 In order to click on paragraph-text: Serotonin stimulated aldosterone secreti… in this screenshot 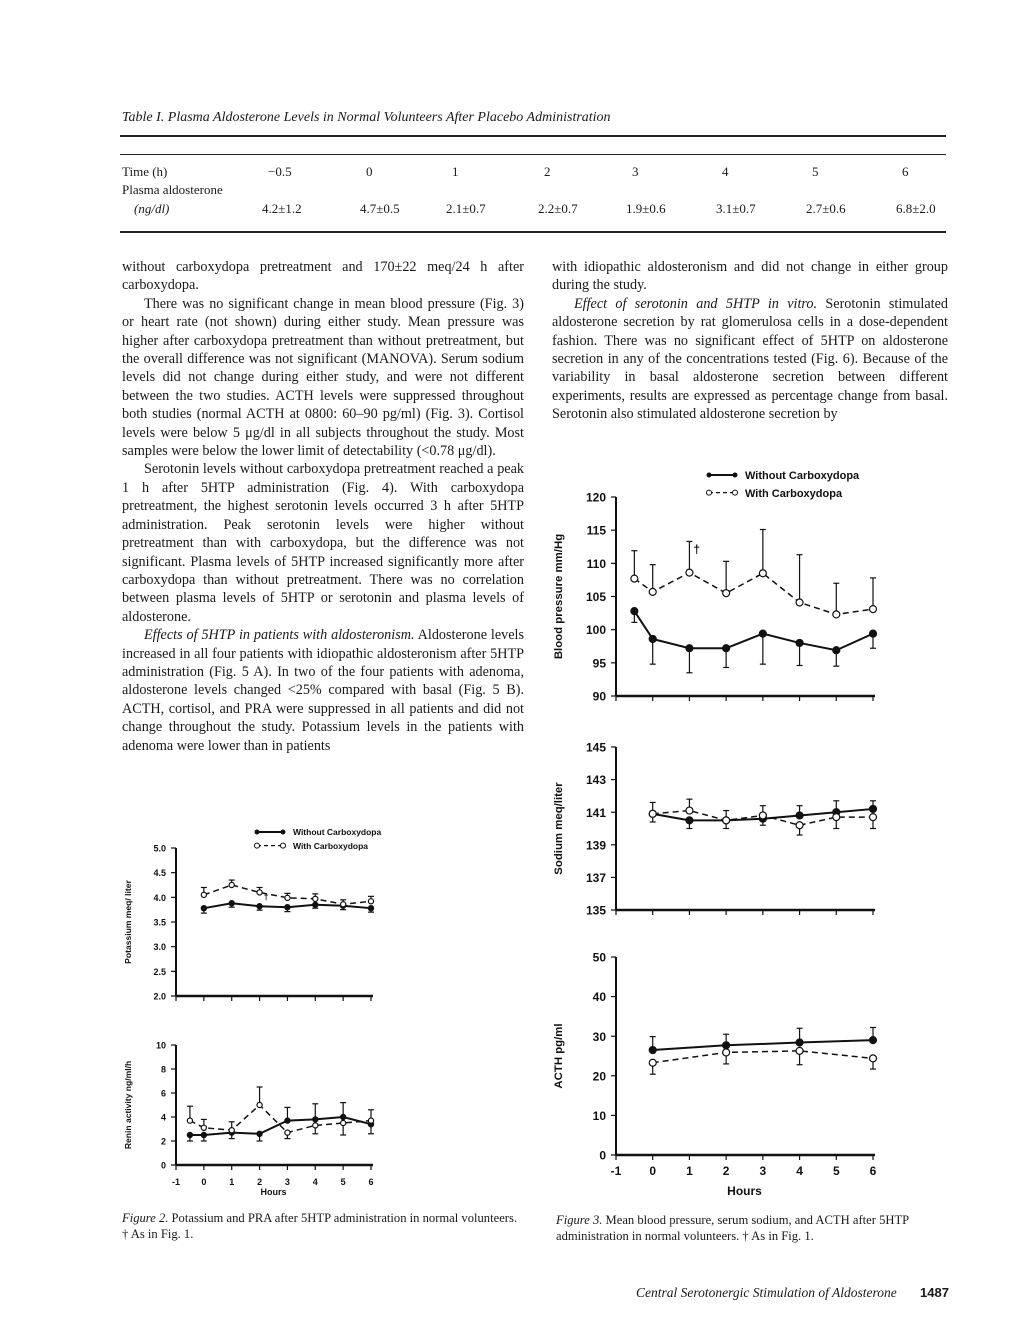, I will do `click(750, 359)`.